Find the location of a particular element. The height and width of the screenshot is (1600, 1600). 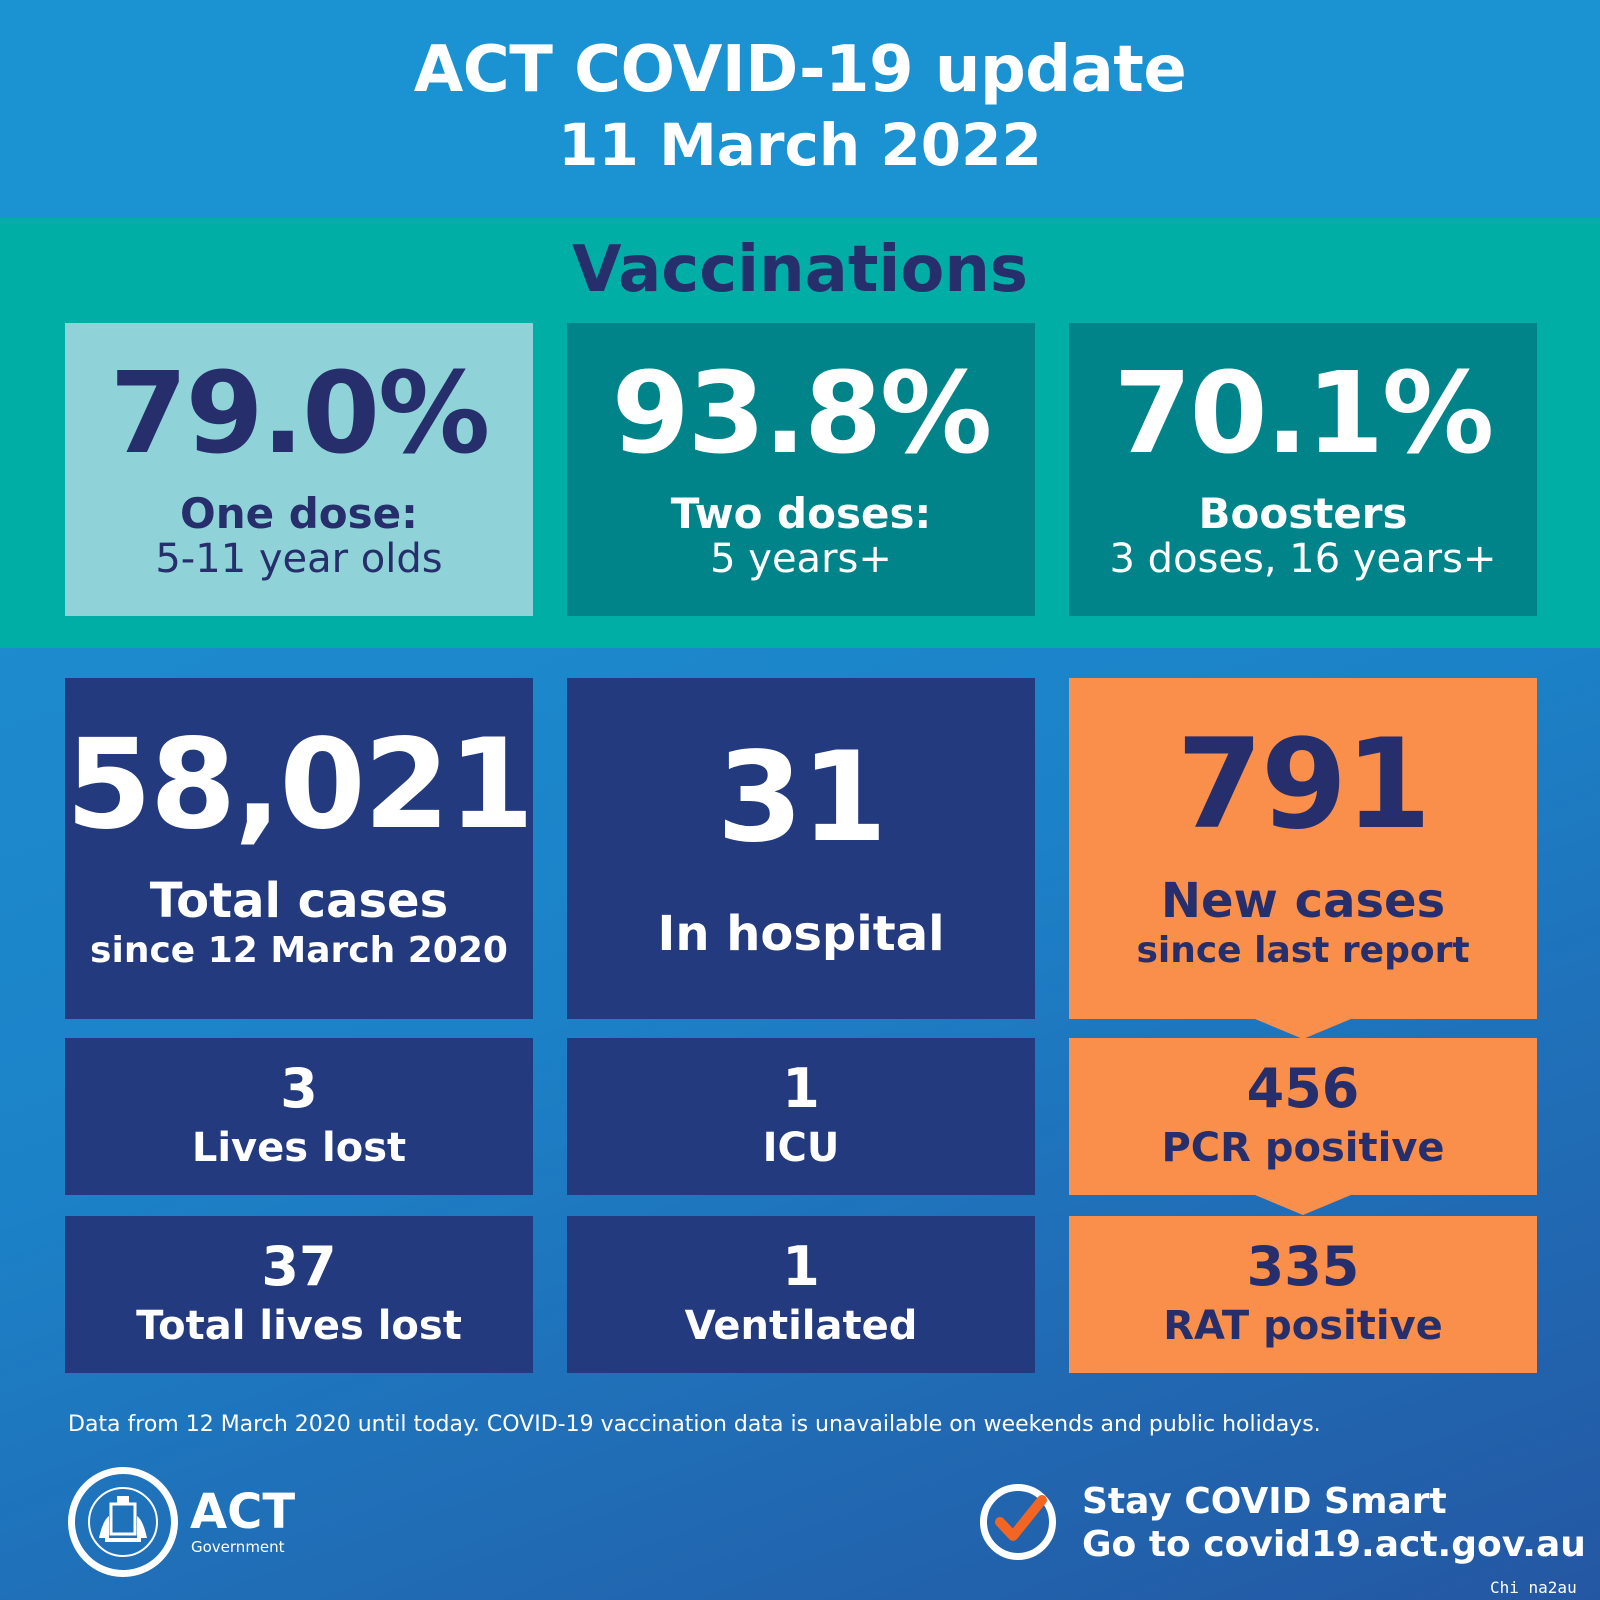

total-cases-label: Total cases is located at coordinates (299, 900).